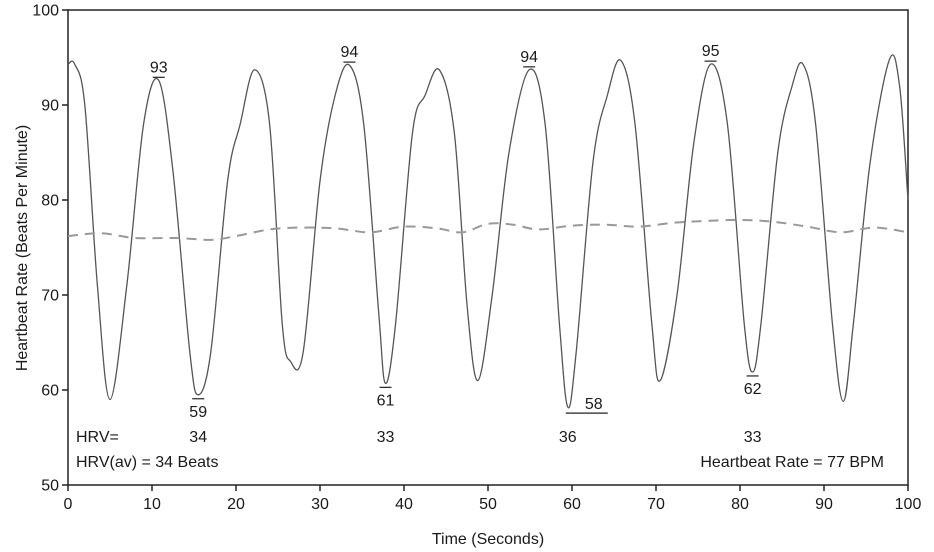  What do you see at coordinates (50, 391) in the screenshot?
I see `y-tick-label: 60` at bounding box center [50, 391].